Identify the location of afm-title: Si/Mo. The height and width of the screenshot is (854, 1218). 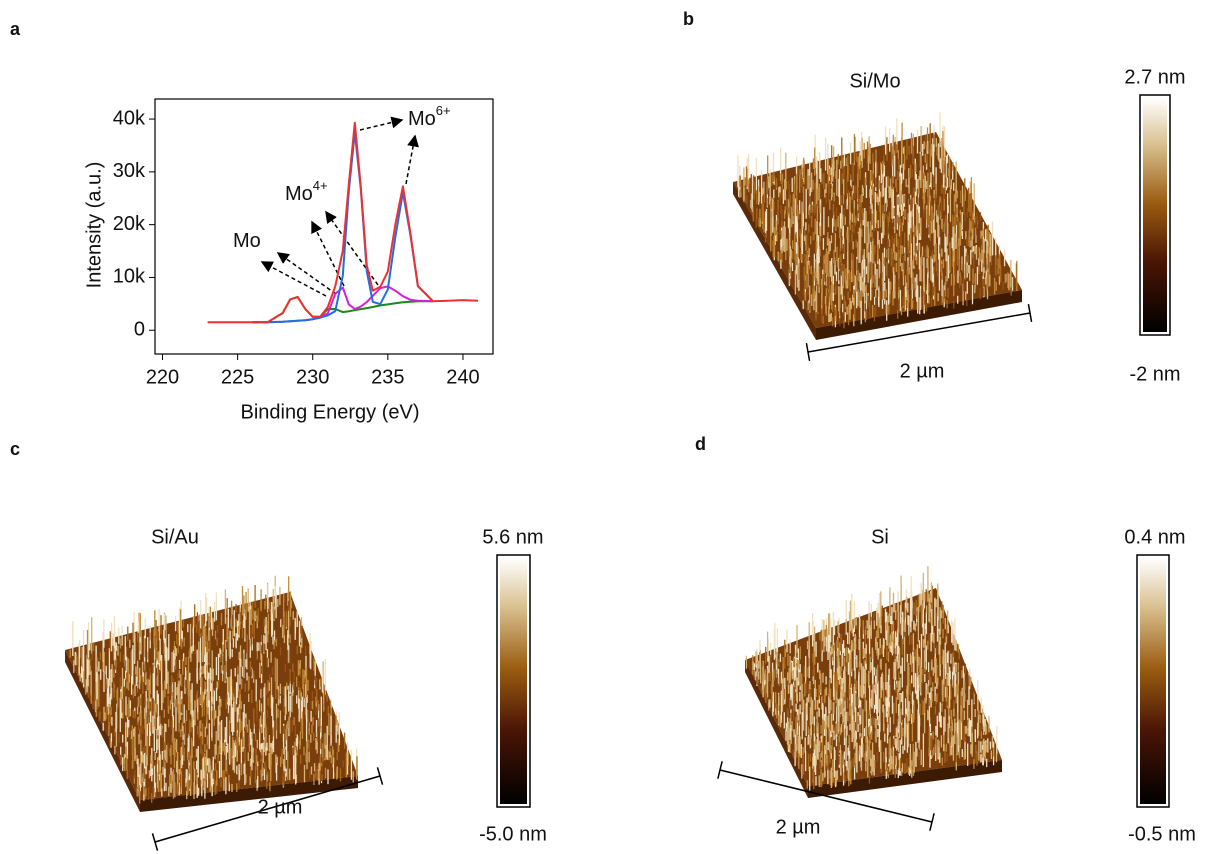
(874, 81).